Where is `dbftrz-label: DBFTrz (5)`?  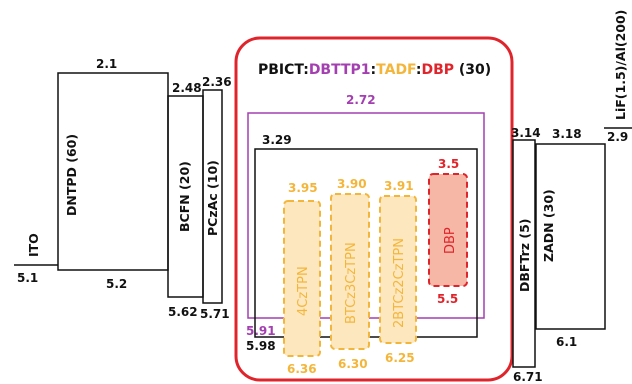
dbftrz-label: DBFTrz (5) is located at coordinates (524, 255).